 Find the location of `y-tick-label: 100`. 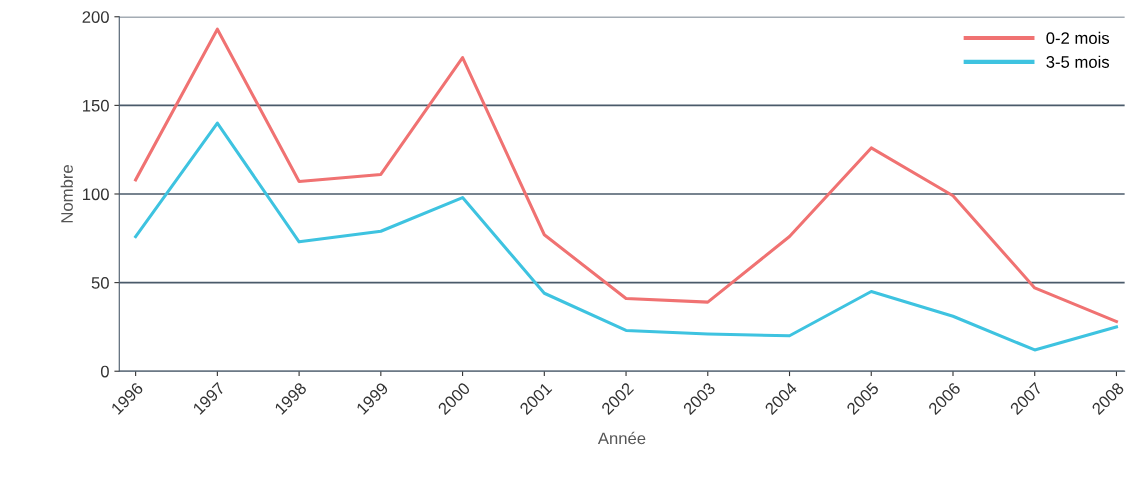

y-tick-label: 100 is located at coordinates (96, 194).